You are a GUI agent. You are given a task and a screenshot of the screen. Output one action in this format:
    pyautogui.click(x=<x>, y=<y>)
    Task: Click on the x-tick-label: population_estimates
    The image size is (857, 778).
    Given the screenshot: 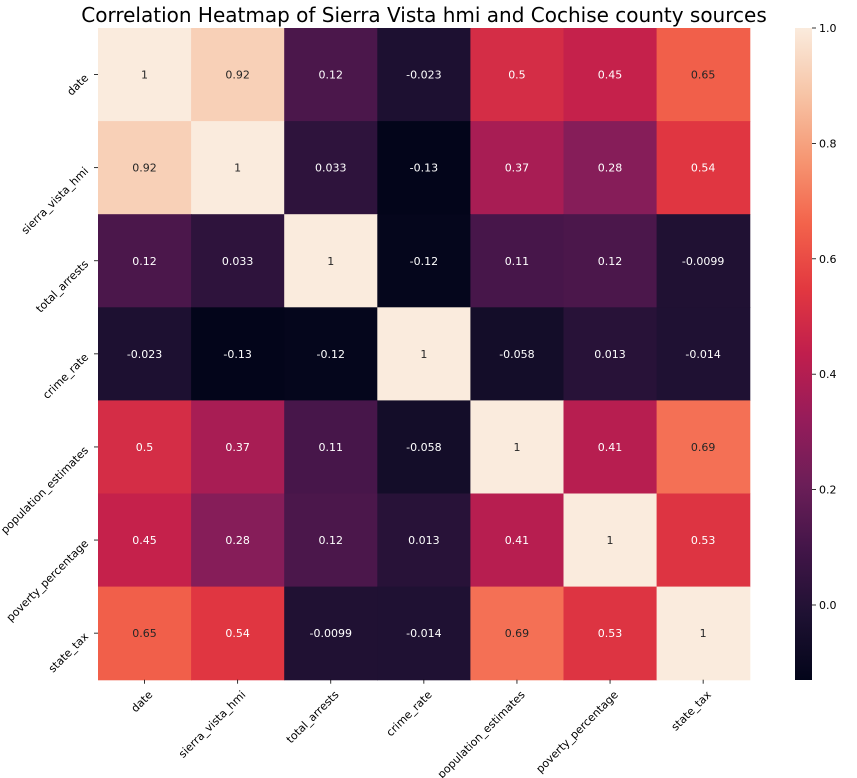 What is the action you would take?
    pyautogui.click(x=481, y=733)
    